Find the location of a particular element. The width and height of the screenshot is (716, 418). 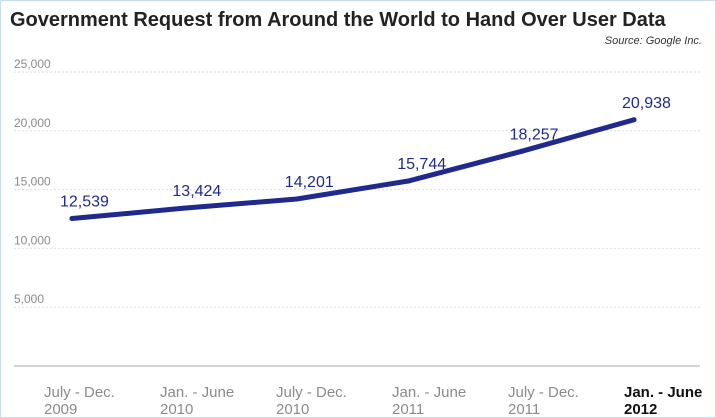

y-tick-label: 20,000 is located at coordinates (32, 123).